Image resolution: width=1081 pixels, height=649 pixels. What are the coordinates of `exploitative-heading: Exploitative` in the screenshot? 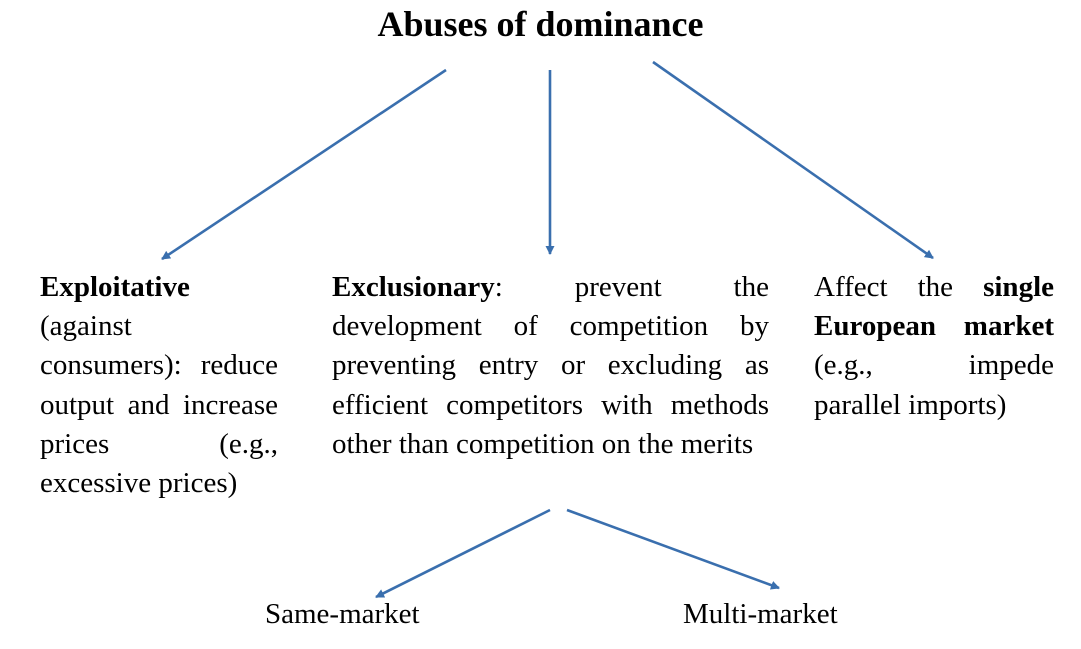 It's located at (115, 287).